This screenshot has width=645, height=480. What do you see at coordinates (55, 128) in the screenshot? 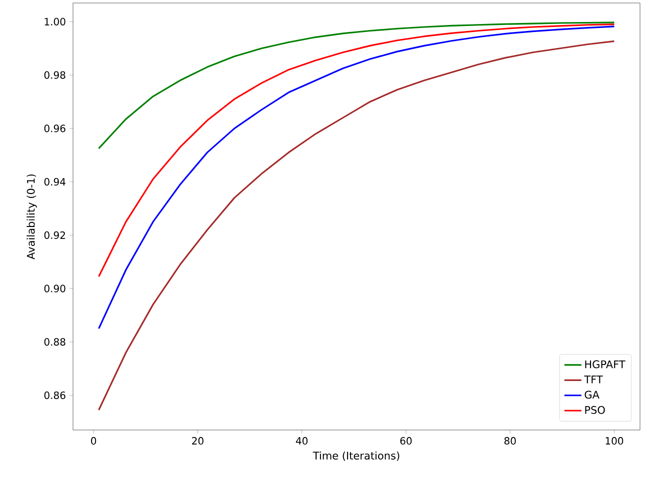
I see `y-tick-label: 0.96` at bounding box center [55, 128].